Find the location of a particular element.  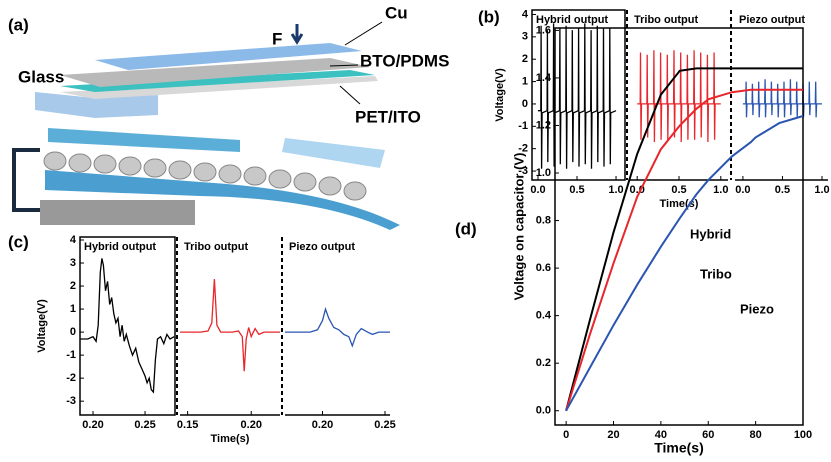

label-glass: Glass is located at coordinates (41, 76).